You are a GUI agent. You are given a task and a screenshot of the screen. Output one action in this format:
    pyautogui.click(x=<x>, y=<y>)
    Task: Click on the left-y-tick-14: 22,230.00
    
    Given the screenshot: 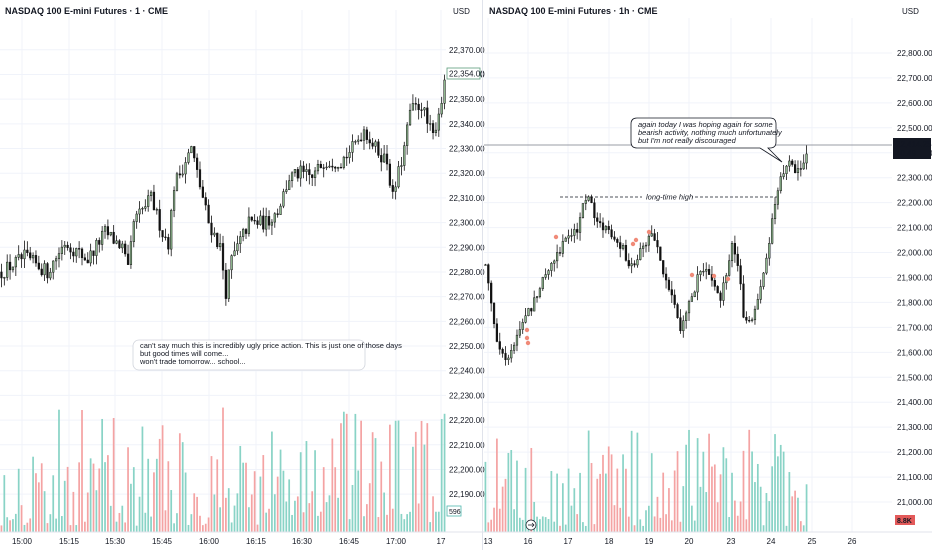 What is the action you would take?
    pyautogui.click(x=467, y=395)
    